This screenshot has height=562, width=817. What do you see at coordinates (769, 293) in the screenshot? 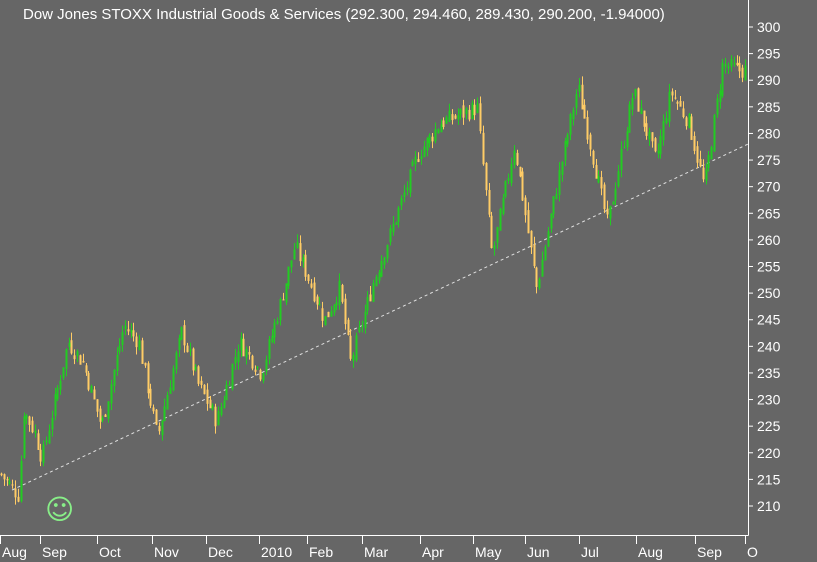
I see `y-tick-label: 250` at bounding box center [769, 293].